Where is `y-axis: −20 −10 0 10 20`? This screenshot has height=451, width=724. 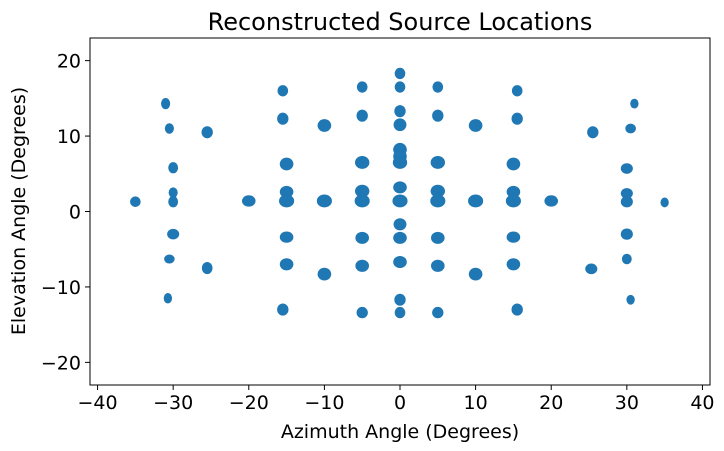
y-axis: −20 −10 0 10 20 is located at coordinates (65, 212).